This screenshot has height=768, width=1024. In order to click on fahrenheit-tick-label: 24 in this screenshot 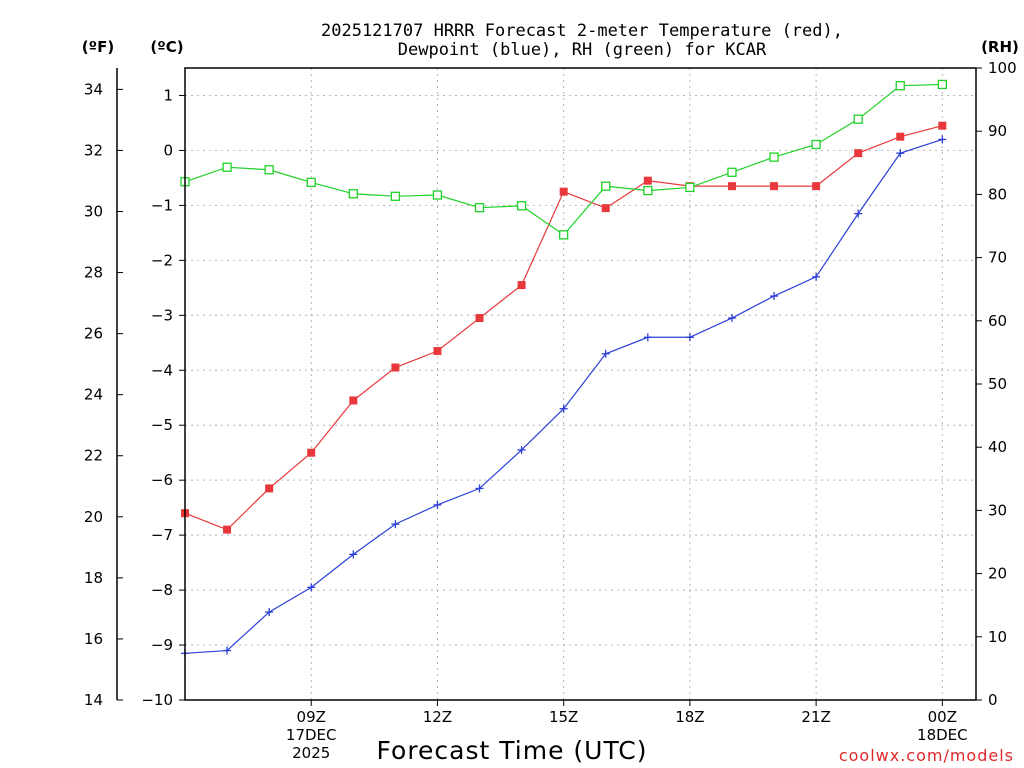, I will do `click(93, 395)`.